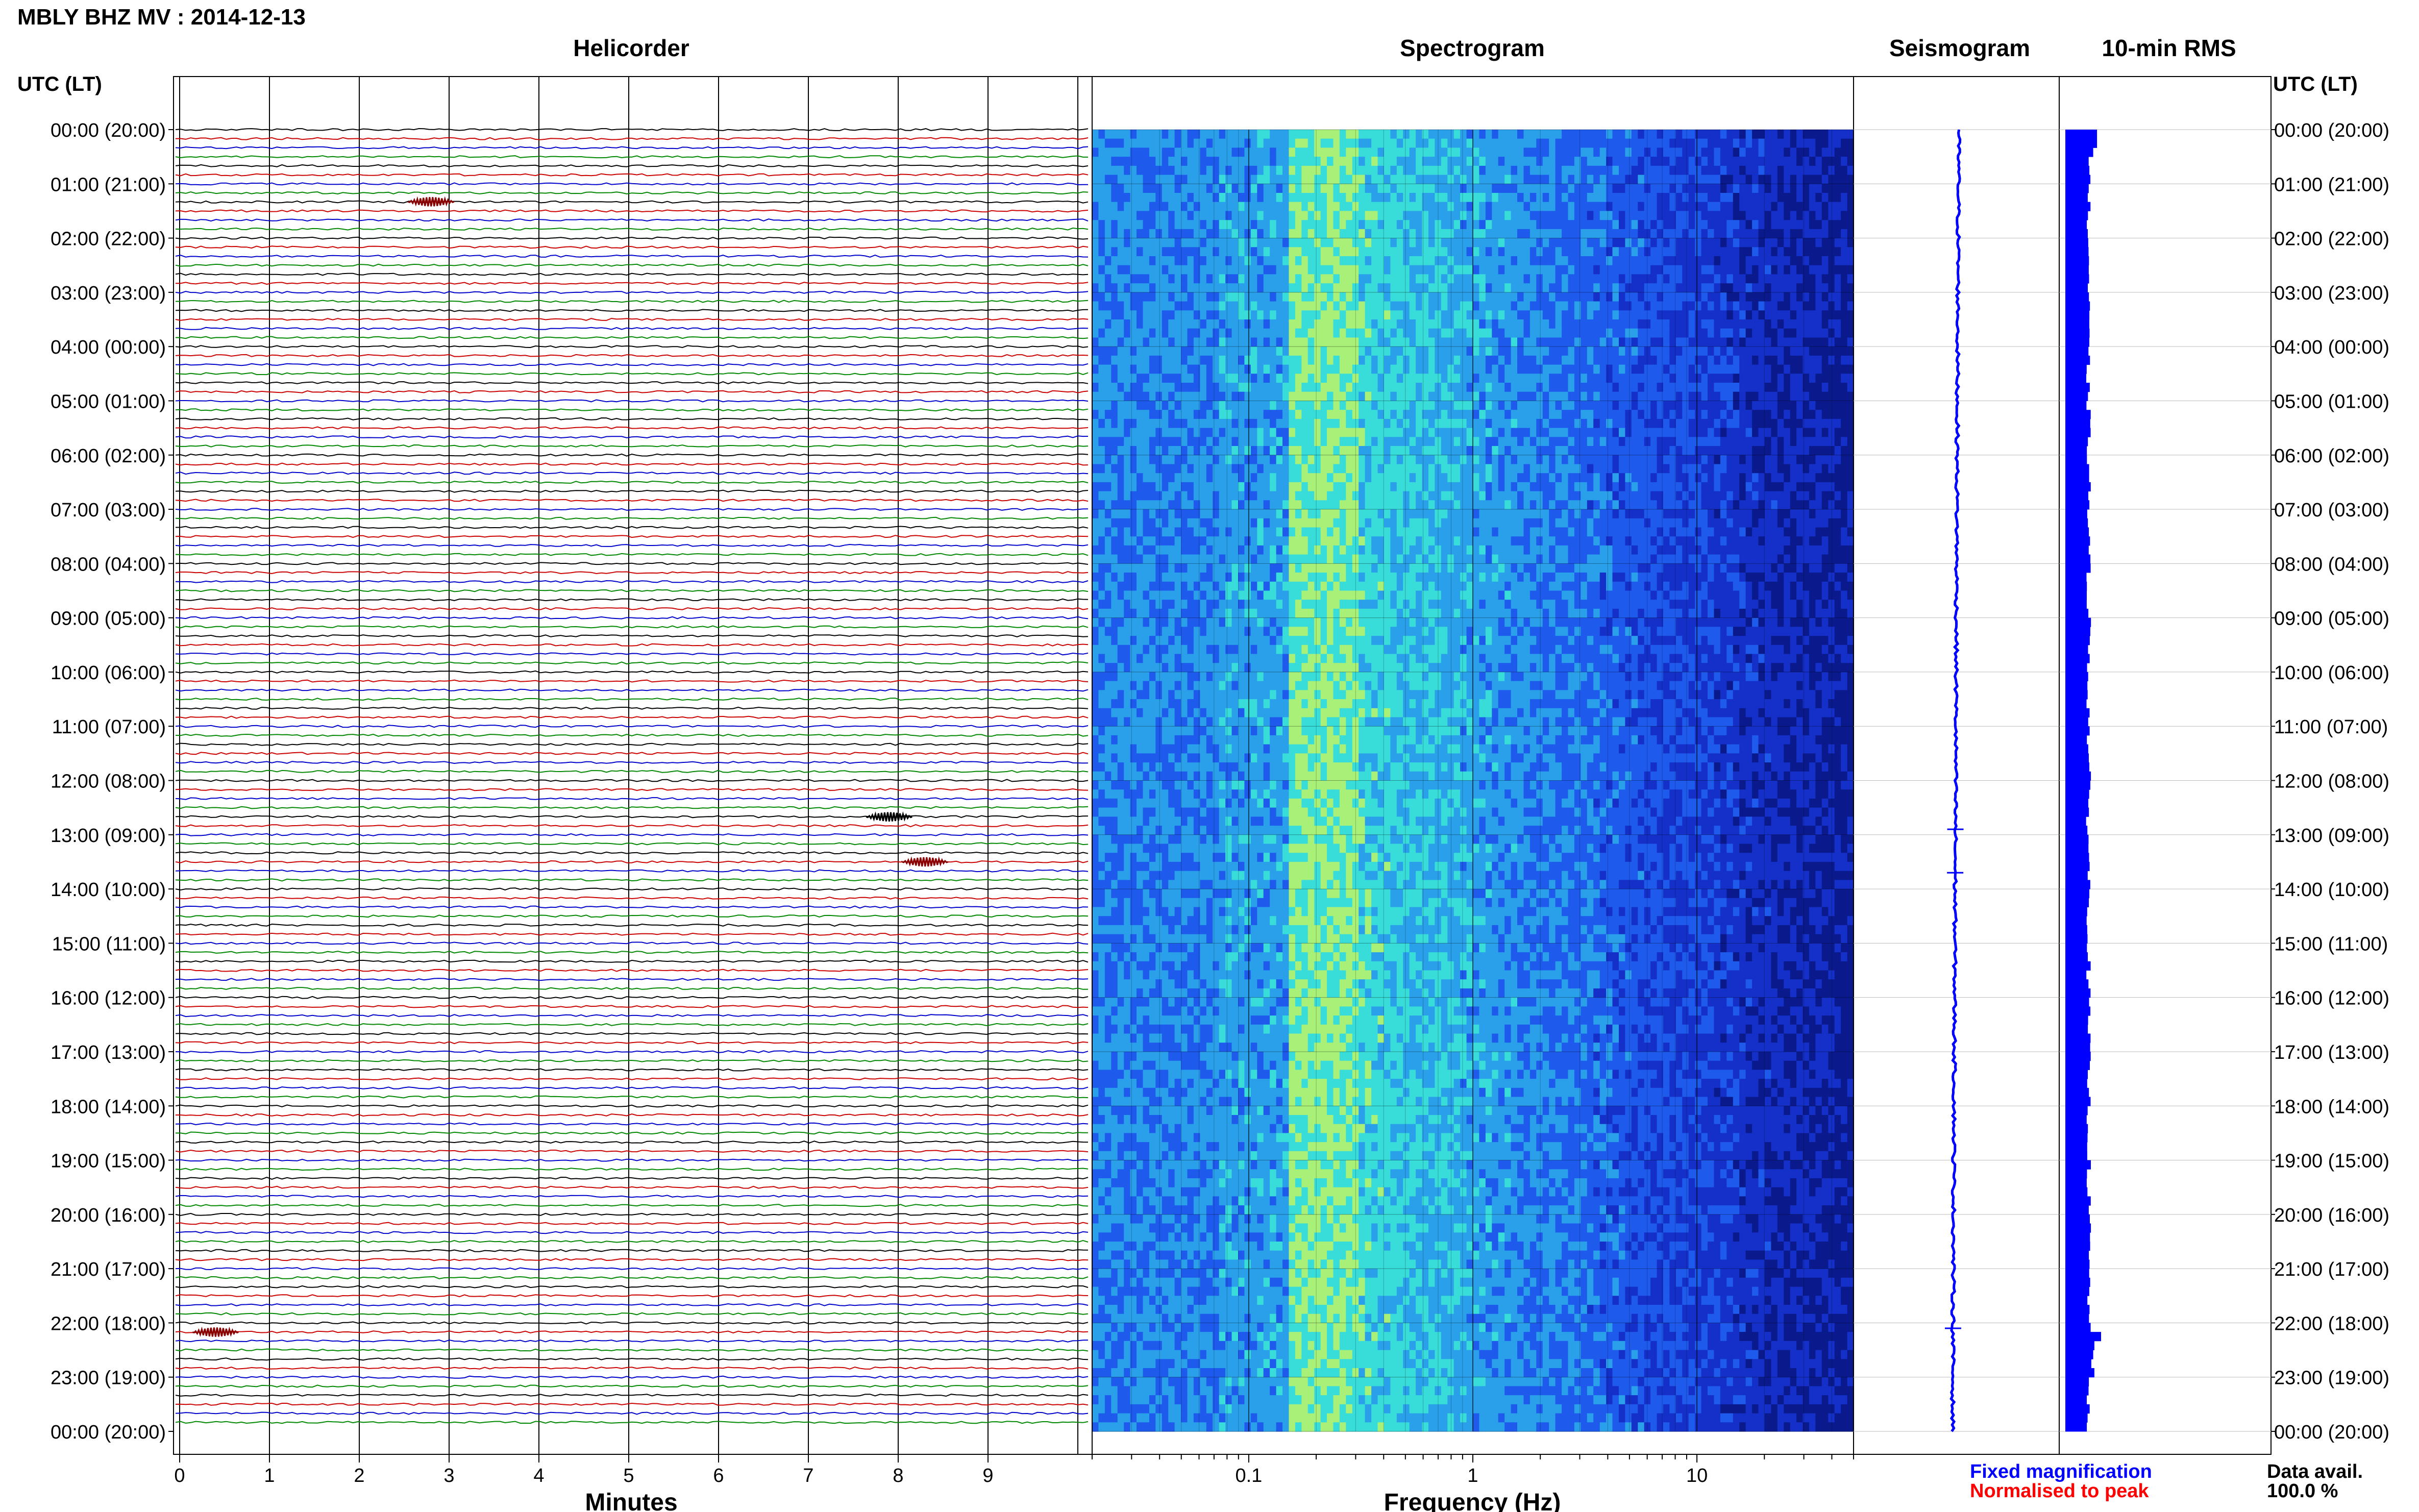  Describe the element at coordinates (925, 861) in the screenshot. I see `helicorder-event` at that location.